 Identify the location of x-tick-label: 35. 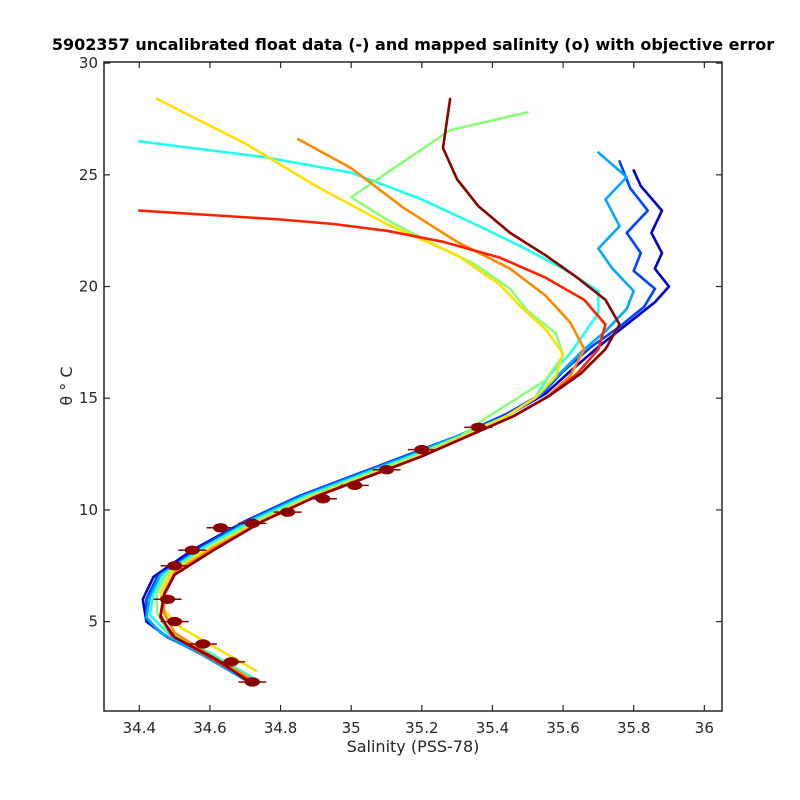
(351, 728).